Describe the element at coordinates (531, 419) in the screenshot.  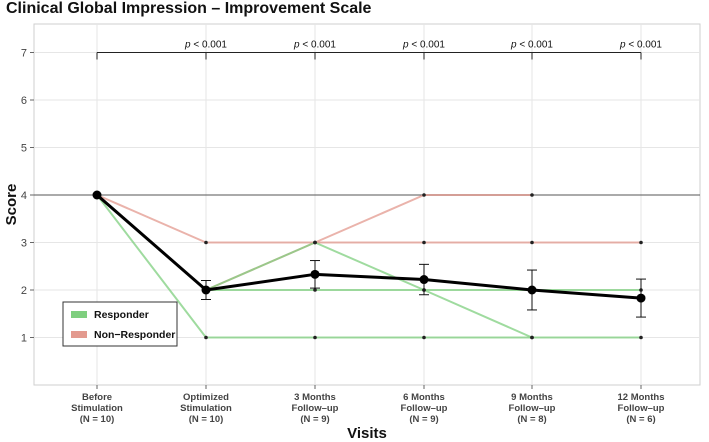
I see `x-tick-label: (N = 8)` at that location.